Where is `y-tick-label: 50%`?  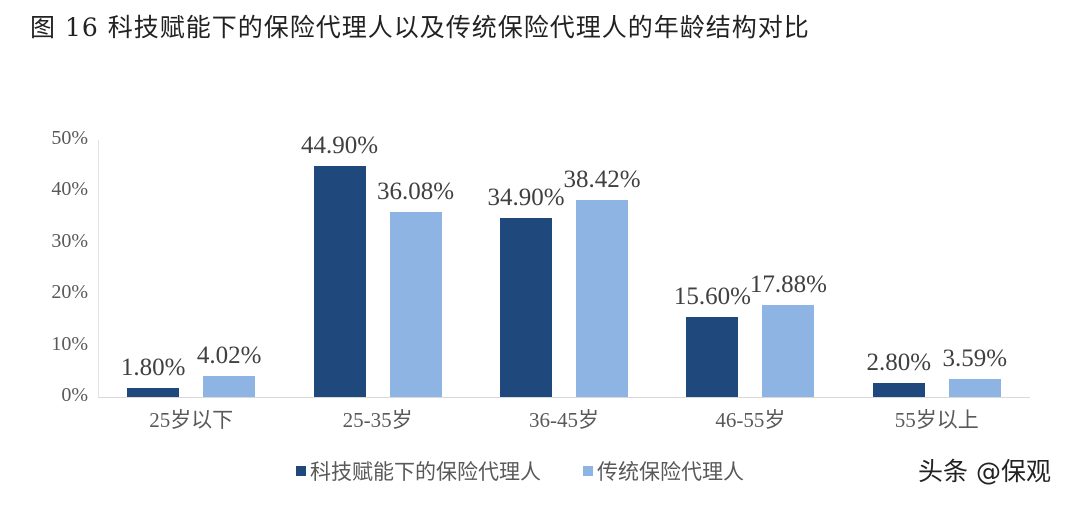
y-tick-label: 50% is located at coordinates (69, 138).